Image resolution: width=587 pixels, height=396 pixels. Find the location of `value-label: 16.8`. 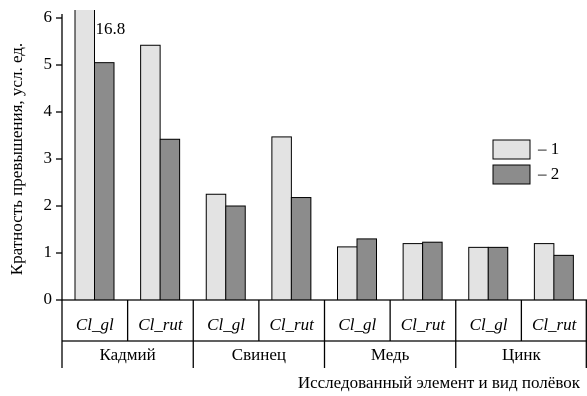

value-label: 16.8 is located at coordinates (111, 28).